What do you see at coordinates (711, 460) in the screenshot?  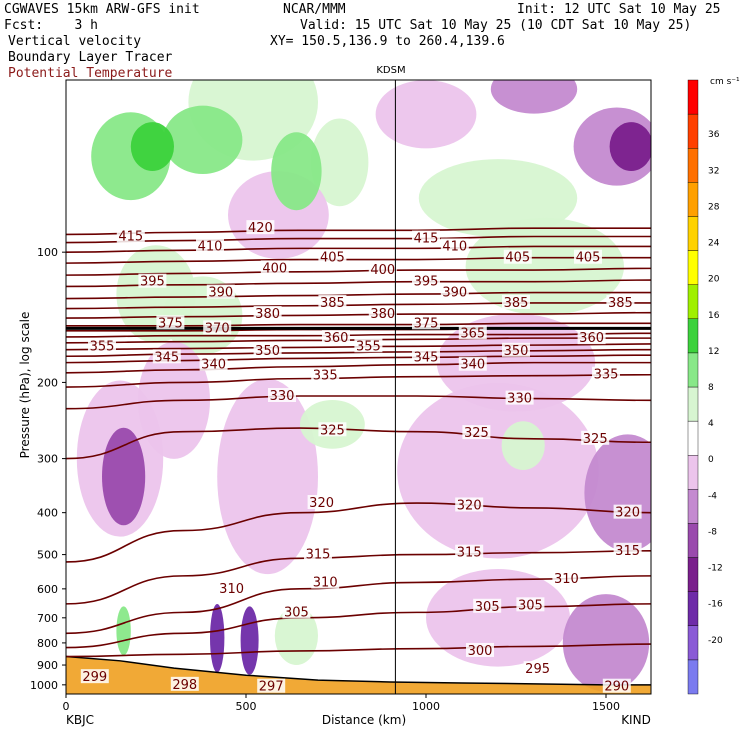 I see `colorbar-label: 0` at bounding box center [711, 460].